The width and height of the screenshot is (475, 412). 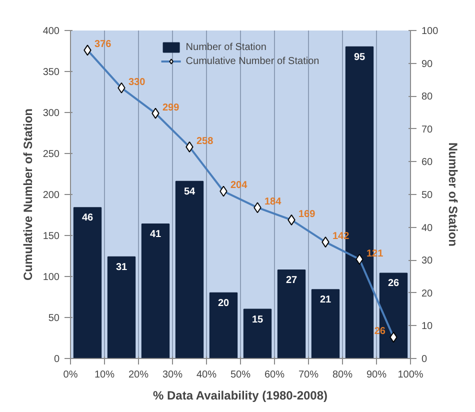 I want to click on data-label: 15, so click(x=258, y=320).